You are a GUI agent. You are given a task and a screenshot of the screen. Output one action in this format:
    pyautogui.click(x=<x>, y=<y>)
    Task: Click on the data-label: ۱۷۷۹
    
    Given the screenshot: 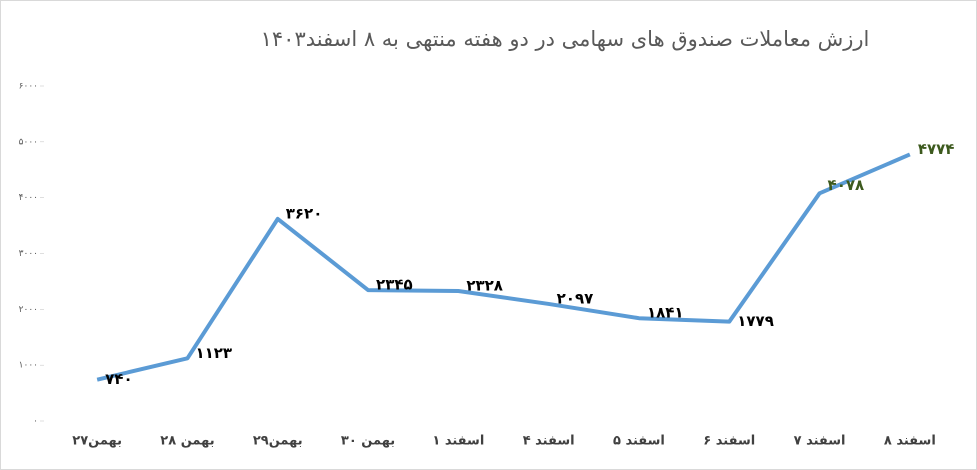 What is the action you would take?
    pyautogui.click(x=755, y=321)
    